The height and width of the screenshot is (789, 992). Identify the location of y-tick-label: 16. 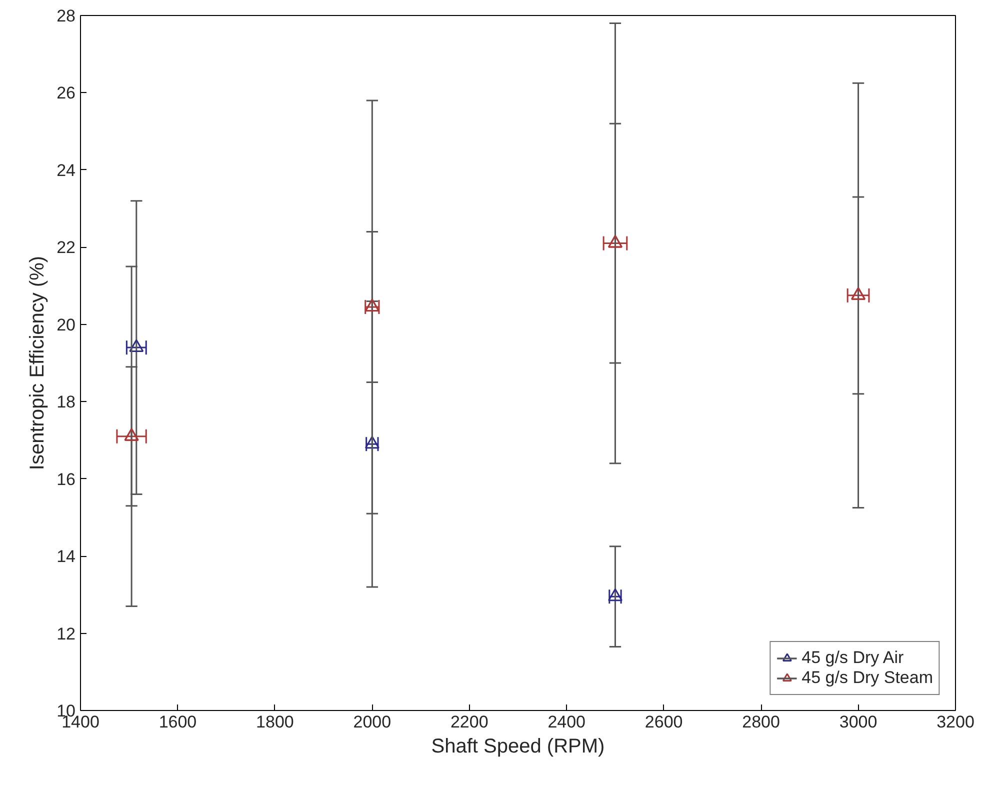
(66, 479).